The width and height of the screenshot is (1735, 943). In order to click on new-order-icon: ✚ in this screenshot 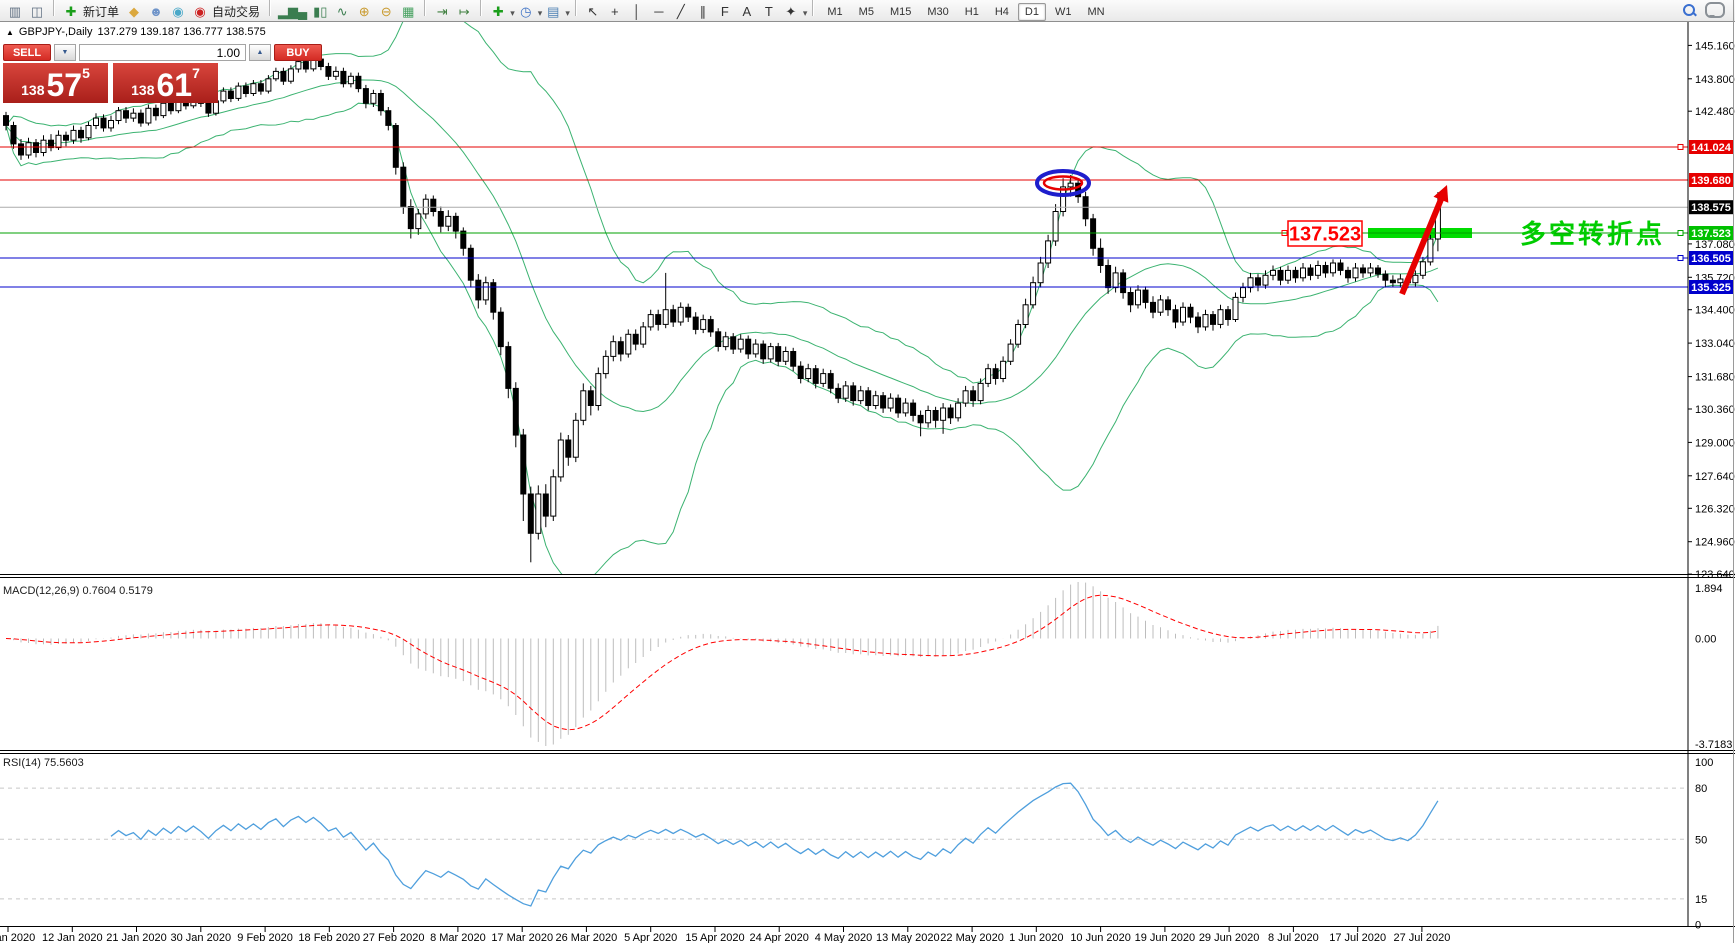, I will do `click(71, 11)`.